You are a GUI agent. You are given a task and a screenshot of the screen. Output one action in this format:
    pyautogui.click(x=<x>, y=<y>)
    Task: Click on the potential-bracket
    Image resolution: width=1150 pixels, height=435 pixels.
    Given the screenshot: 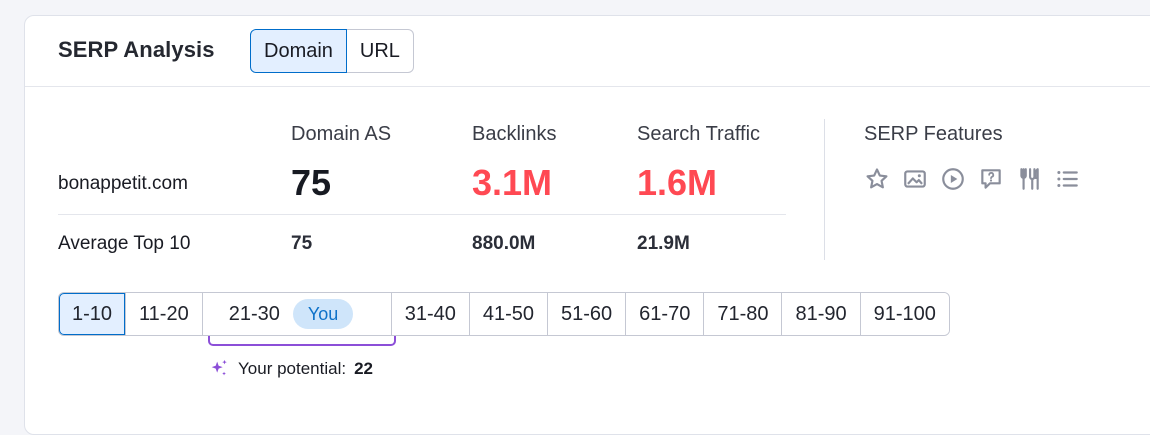 What is the action you would take?
    pyautogui.click(x=302, y=341)
    